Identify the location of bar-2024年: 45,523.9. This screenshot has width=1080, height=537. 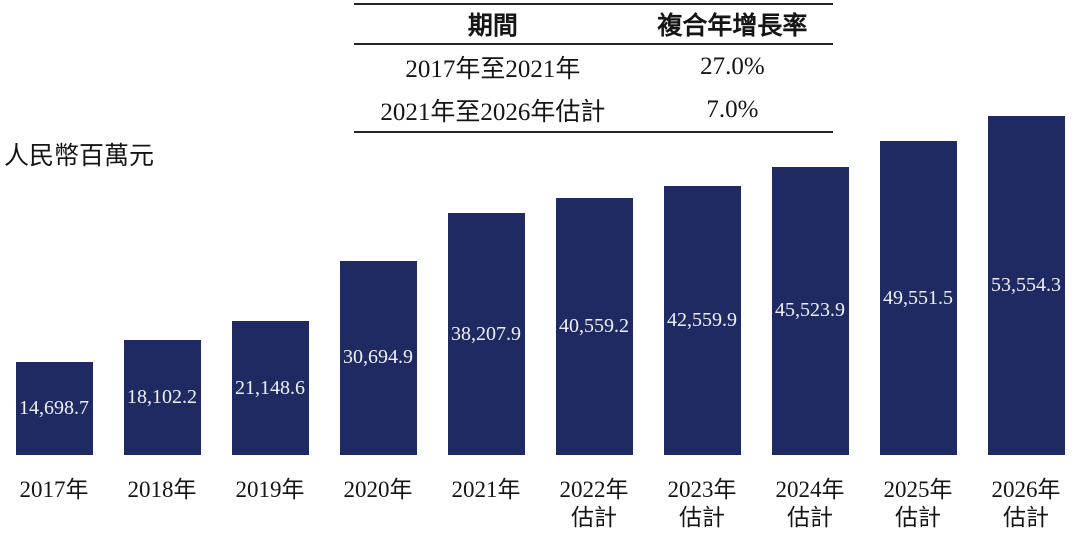
(810, 310).